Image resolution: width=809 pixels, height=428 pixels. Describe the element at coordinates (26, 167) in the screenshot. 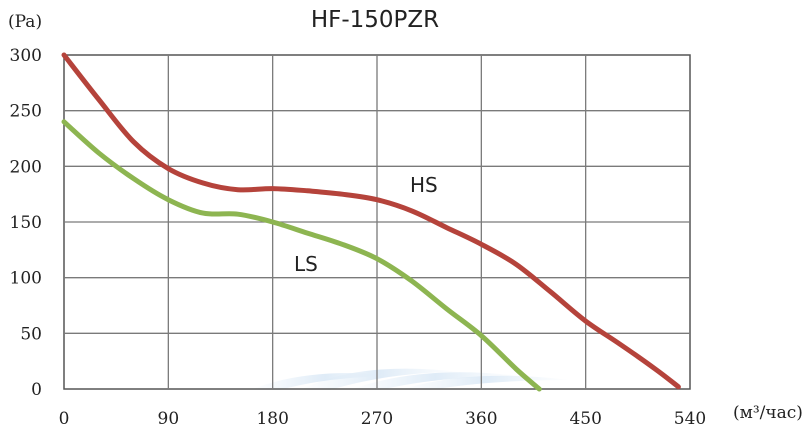

I see `y-tick-label: 200` at that location.